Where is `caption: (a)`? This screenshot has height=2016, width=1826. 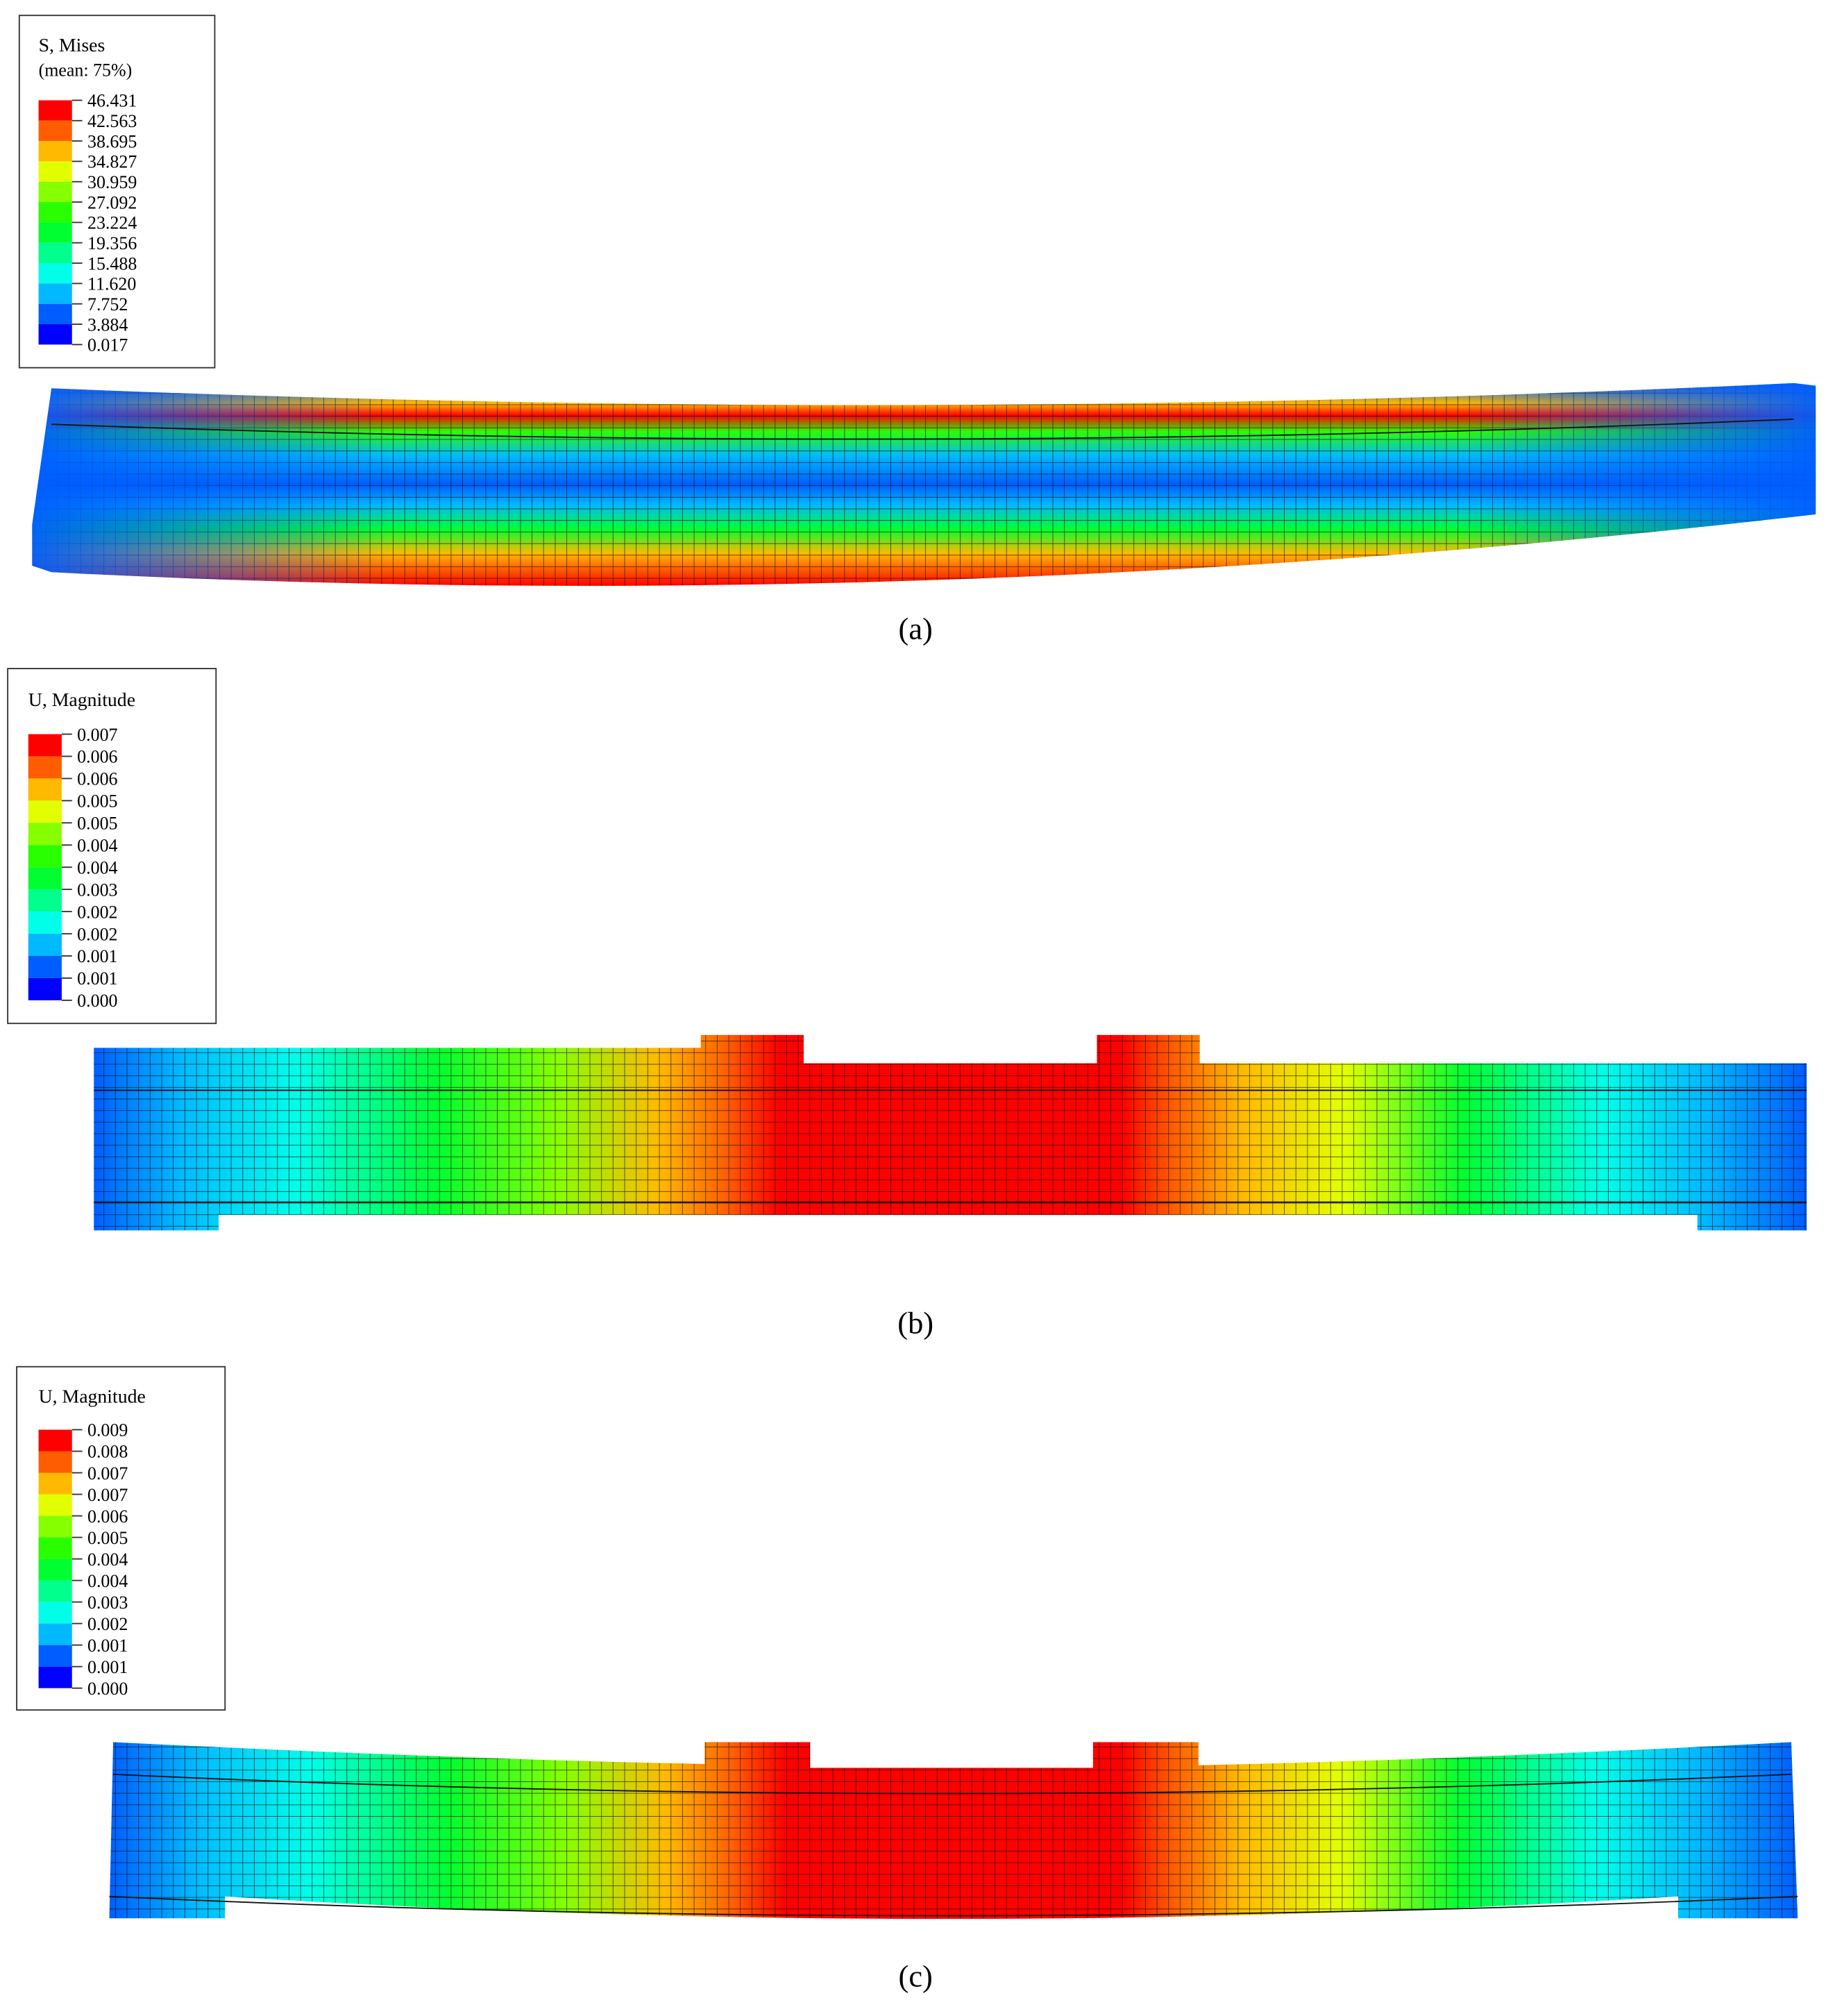
caption: (a) is located at coordinates (916, 628).